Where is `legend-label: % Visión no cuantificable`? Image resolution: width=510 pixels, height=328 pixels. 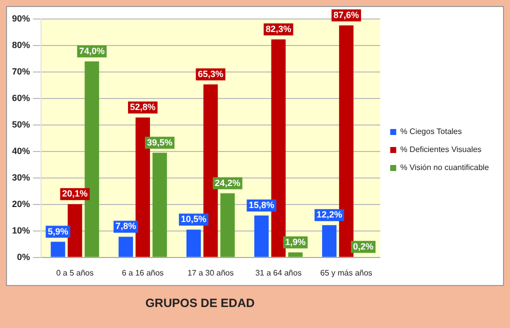 legend-label: % Visión no cuantificable is located at coordinates (445, 167).